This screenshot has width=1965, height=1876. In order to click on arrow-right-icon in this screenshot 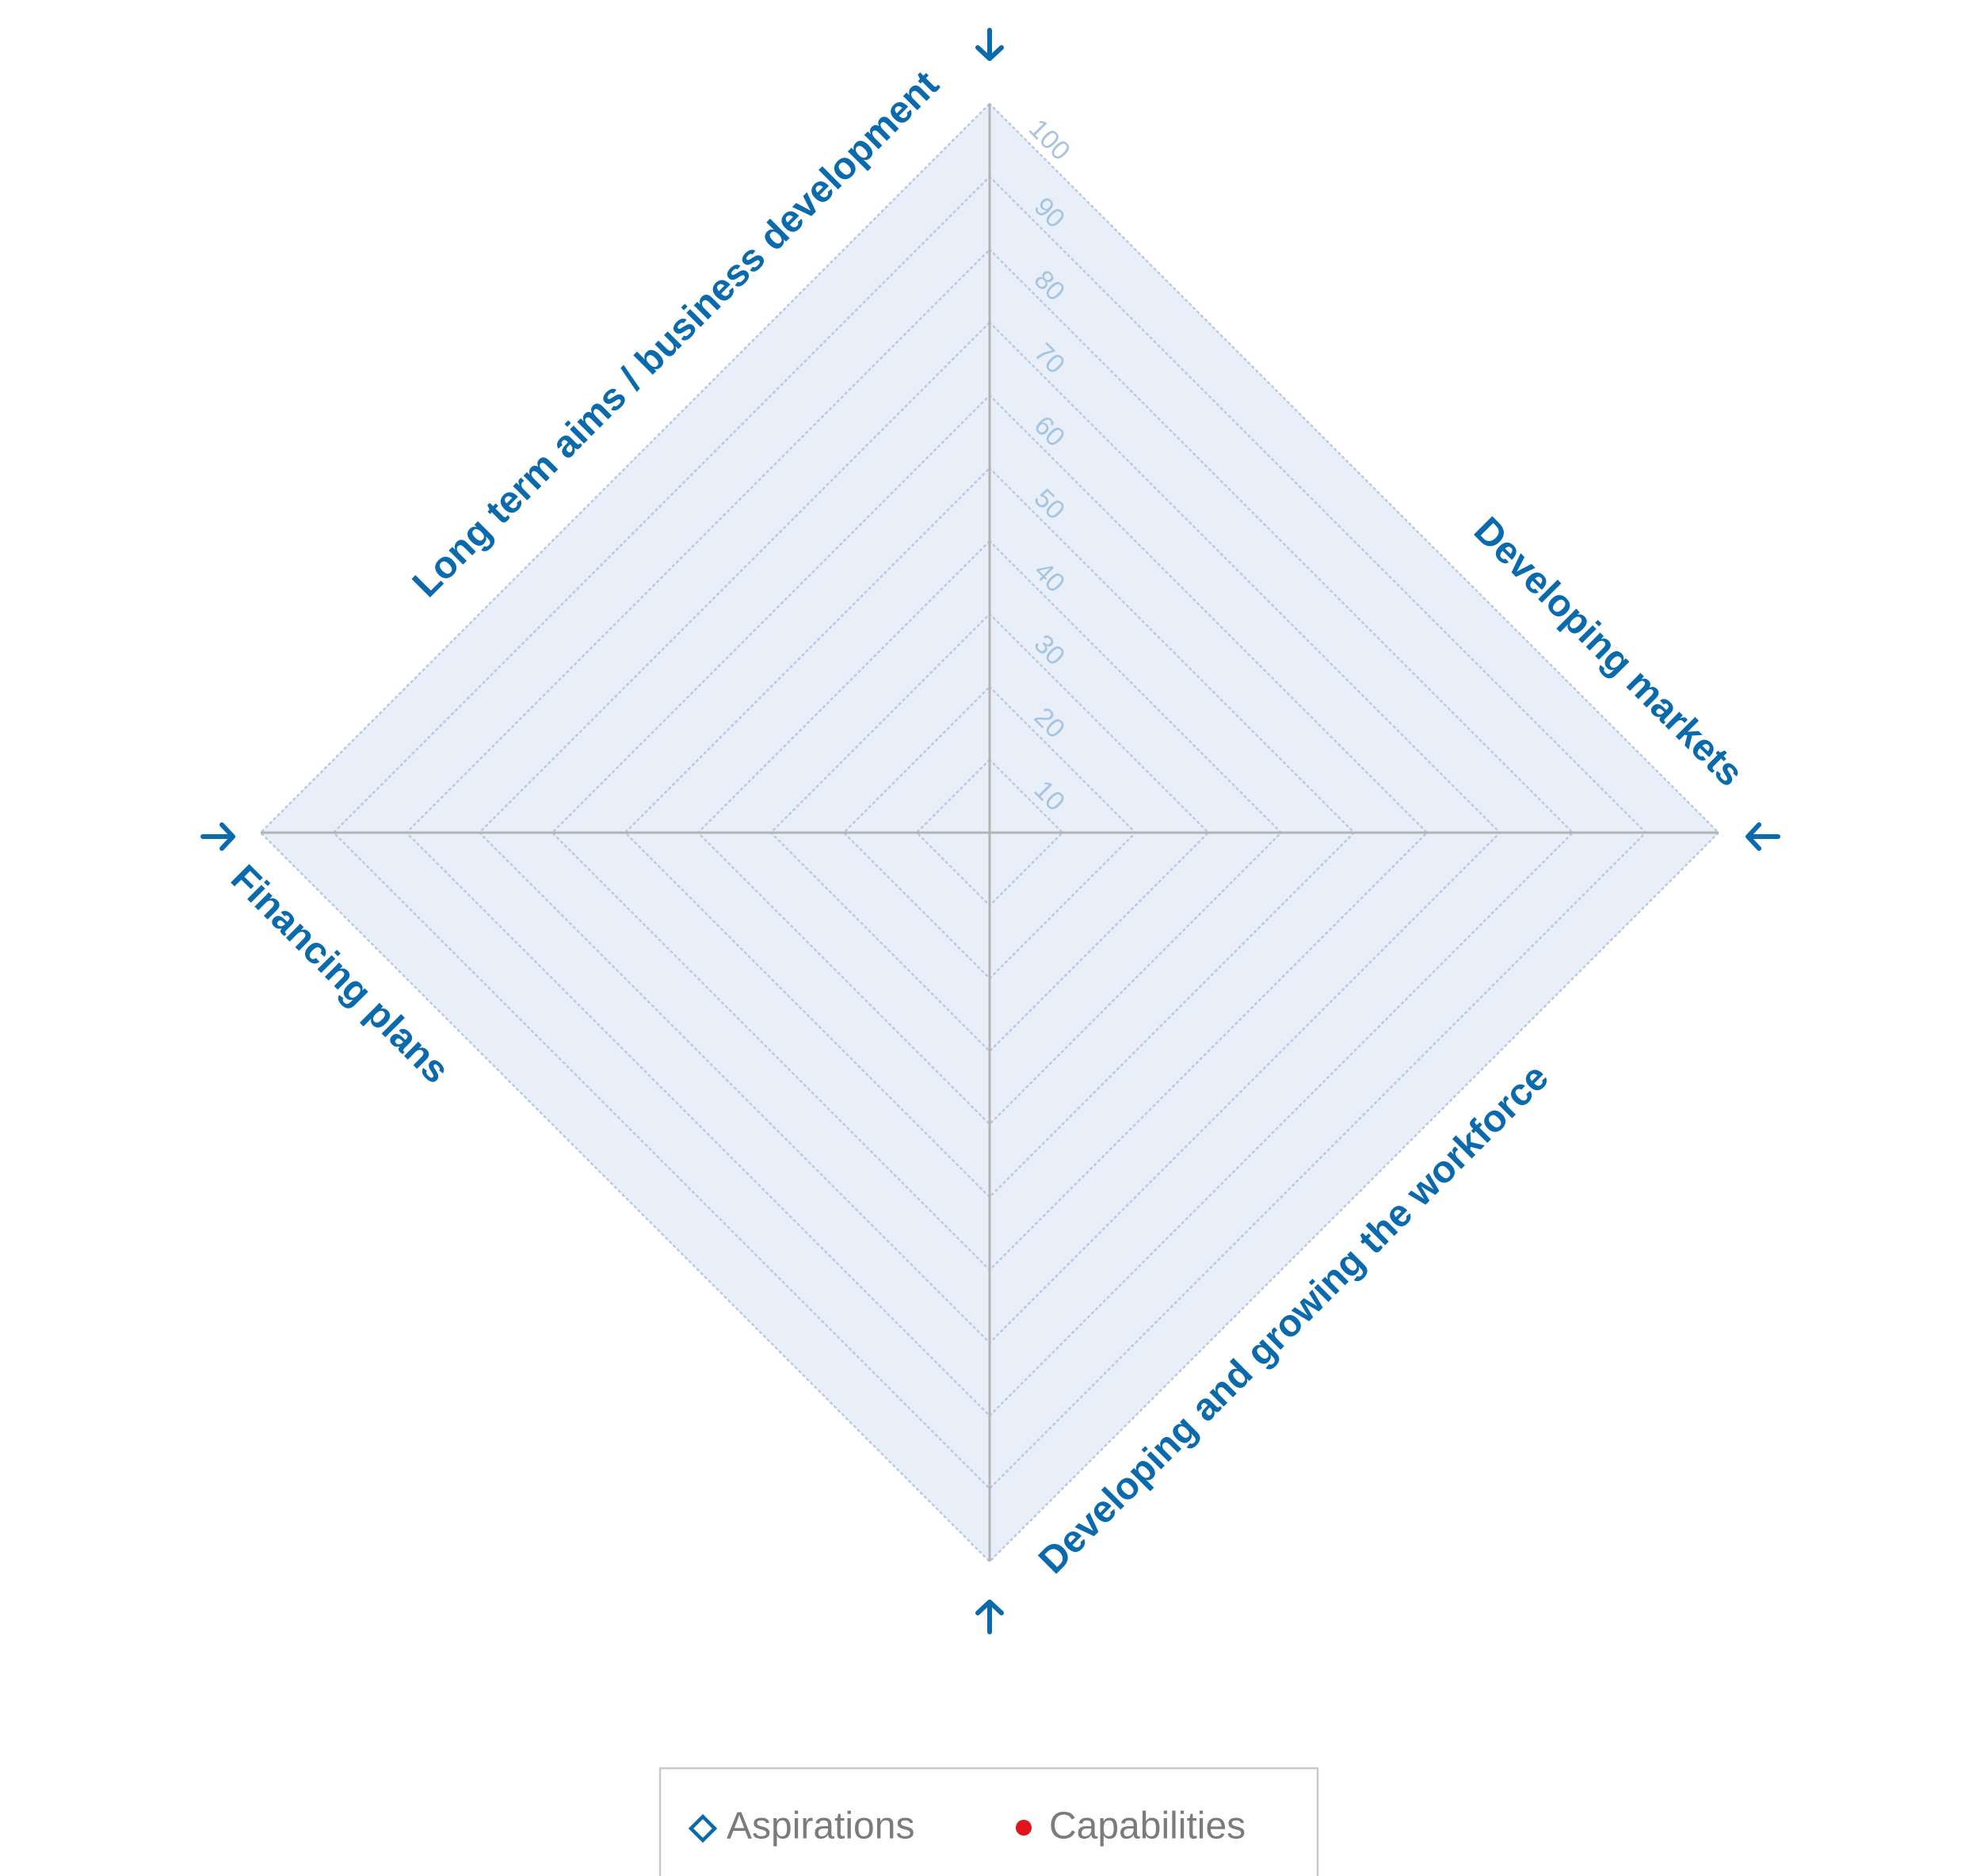, I will do `click(217, 836)`.